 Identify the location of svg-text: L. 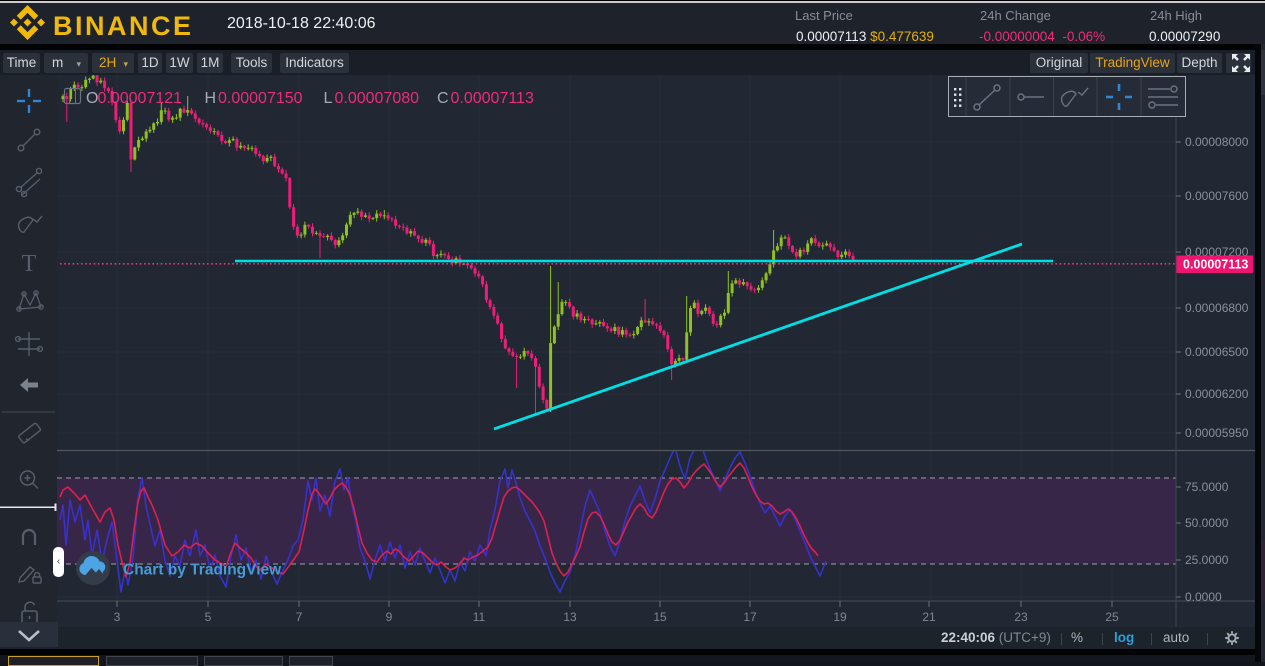
(328, 98).